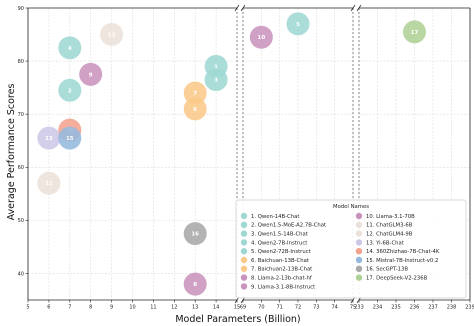 The image size is (474, 326). What do you see at coordinates (279, 243) in the screenshot?
I see `legend-entry-4: 4. Qwen2-7B-Instruct` at bounding box center [279, 243].